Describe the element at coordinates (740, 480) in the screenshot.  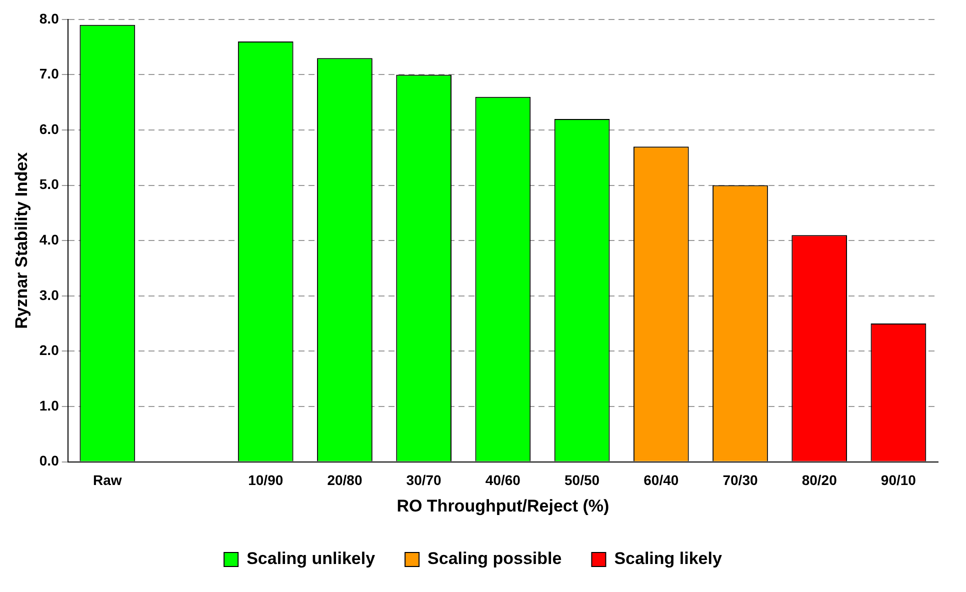
I see `x-tick-label: 70/30` at that location.